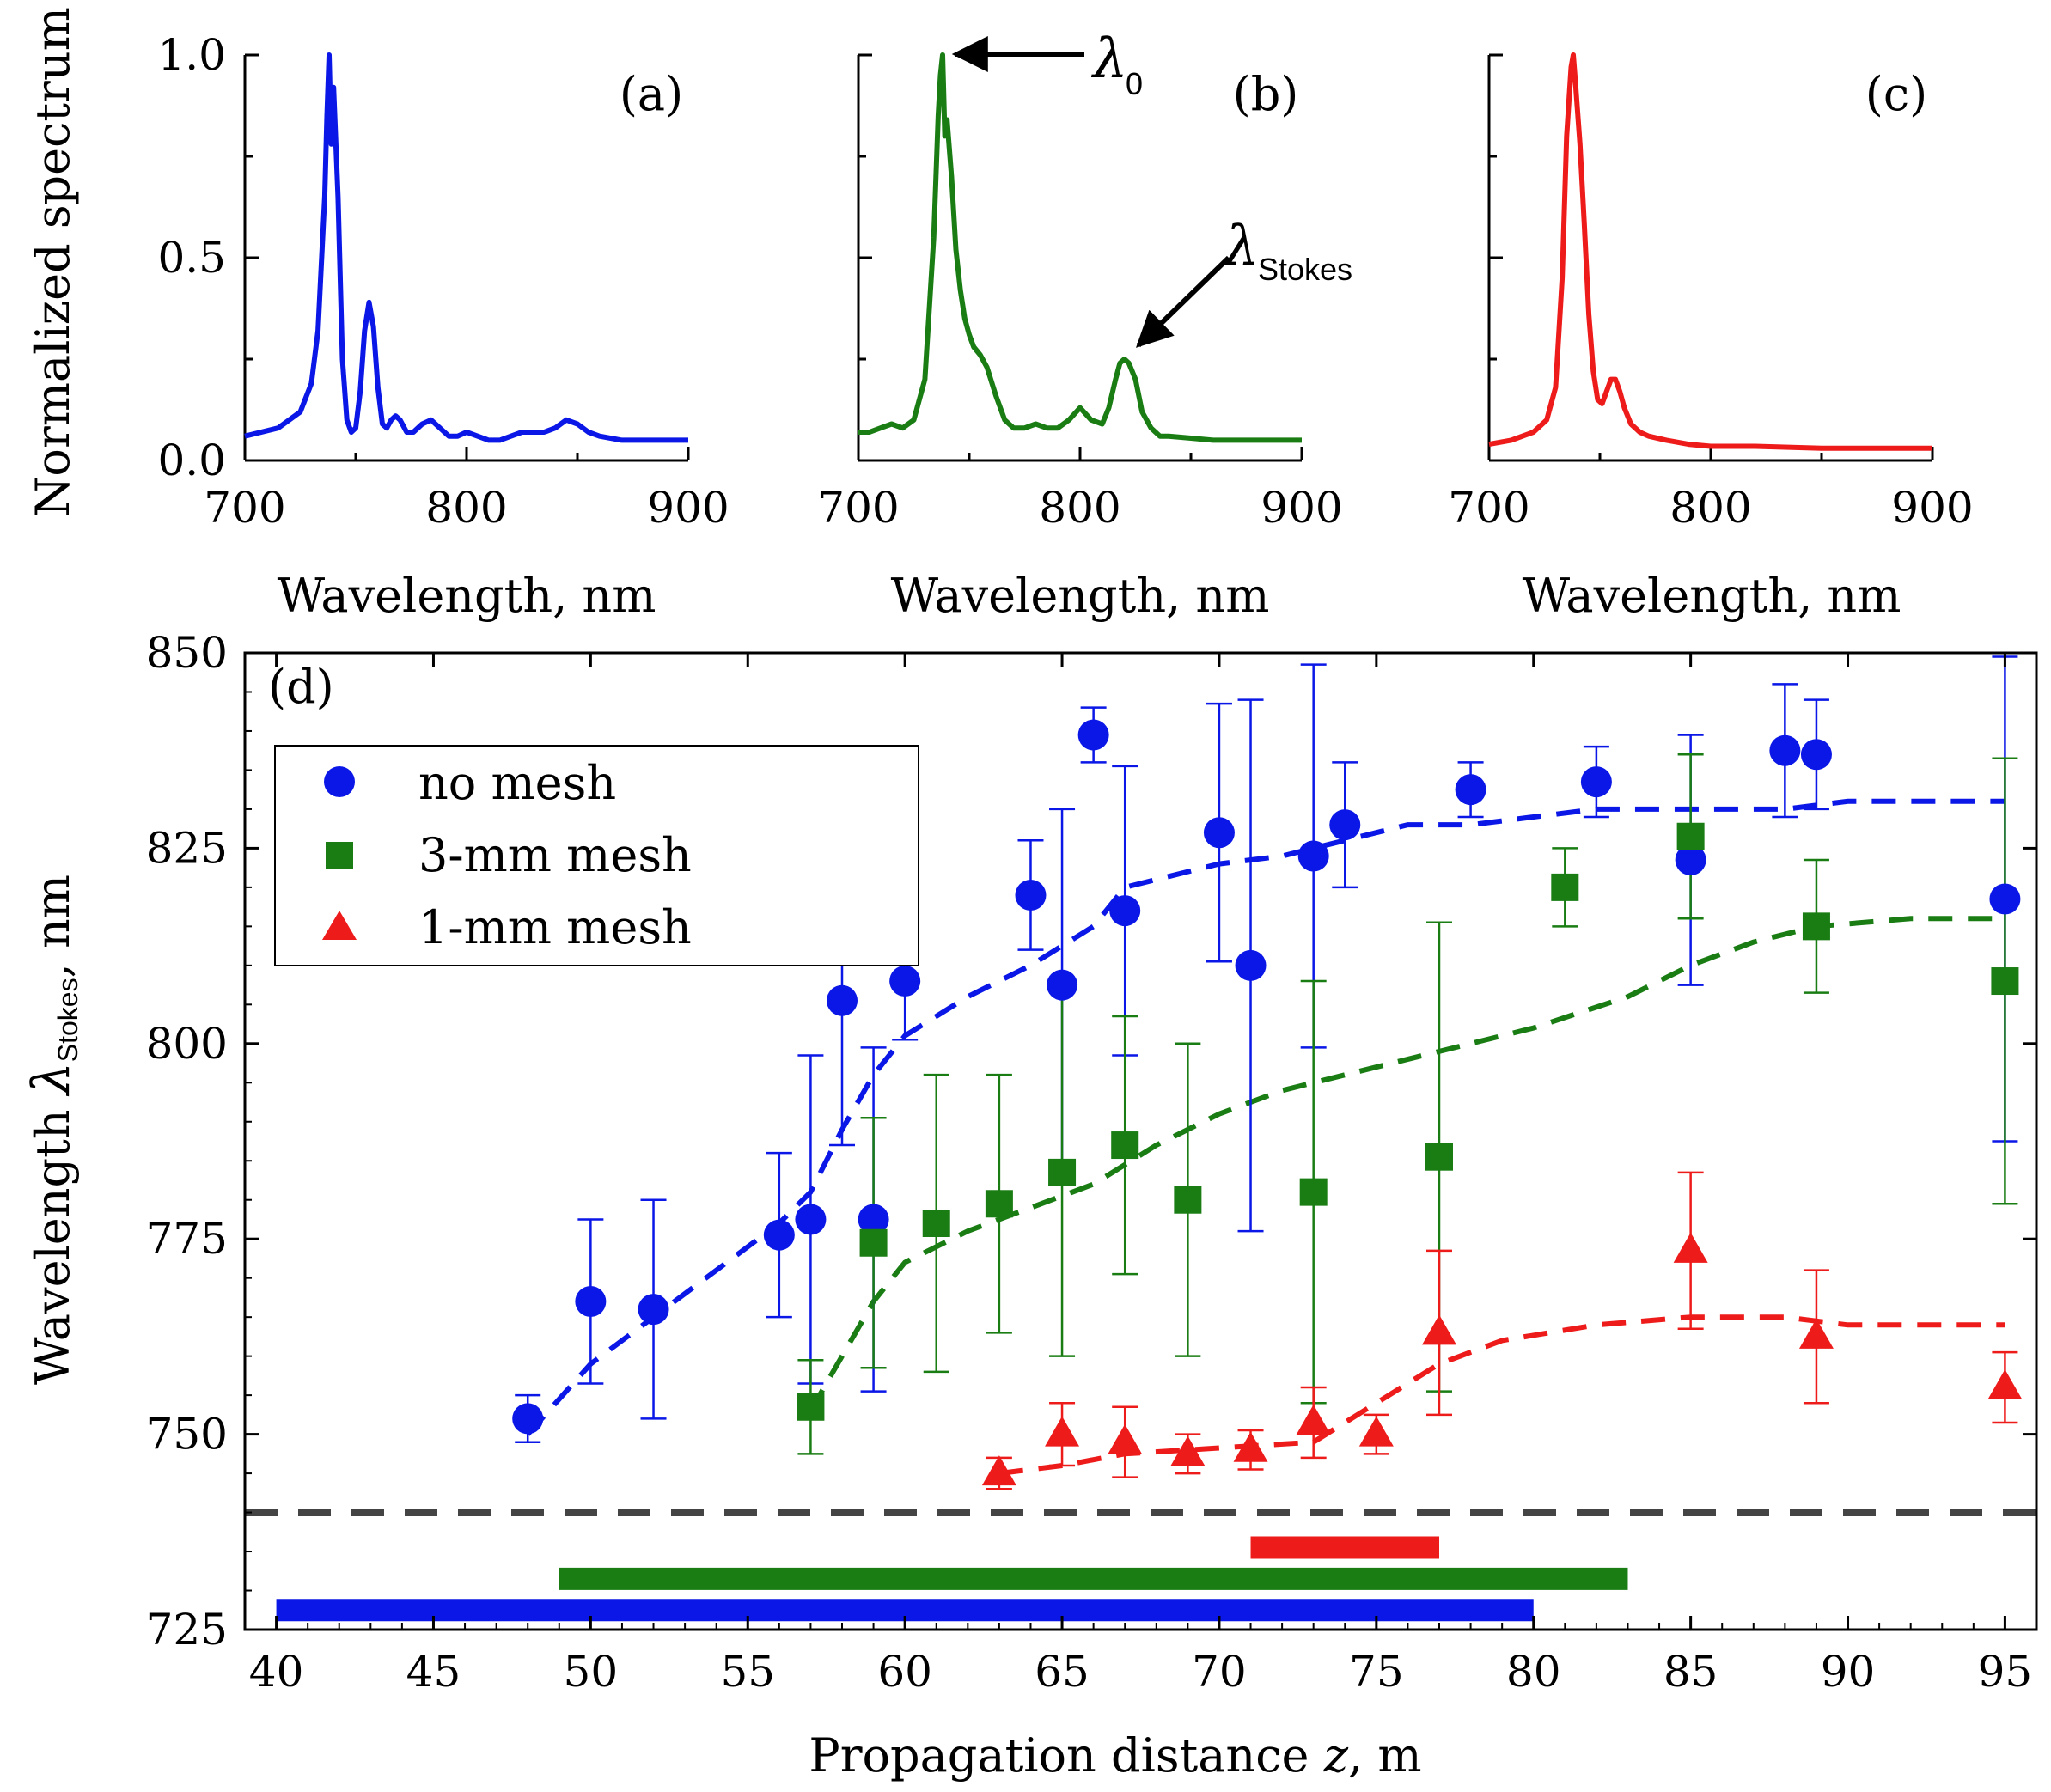  What do you see at coordinates (191, 258) in the screenshot?
I see `panel-a-y-tick-label: 0.5` at bounding box center [191, 258].